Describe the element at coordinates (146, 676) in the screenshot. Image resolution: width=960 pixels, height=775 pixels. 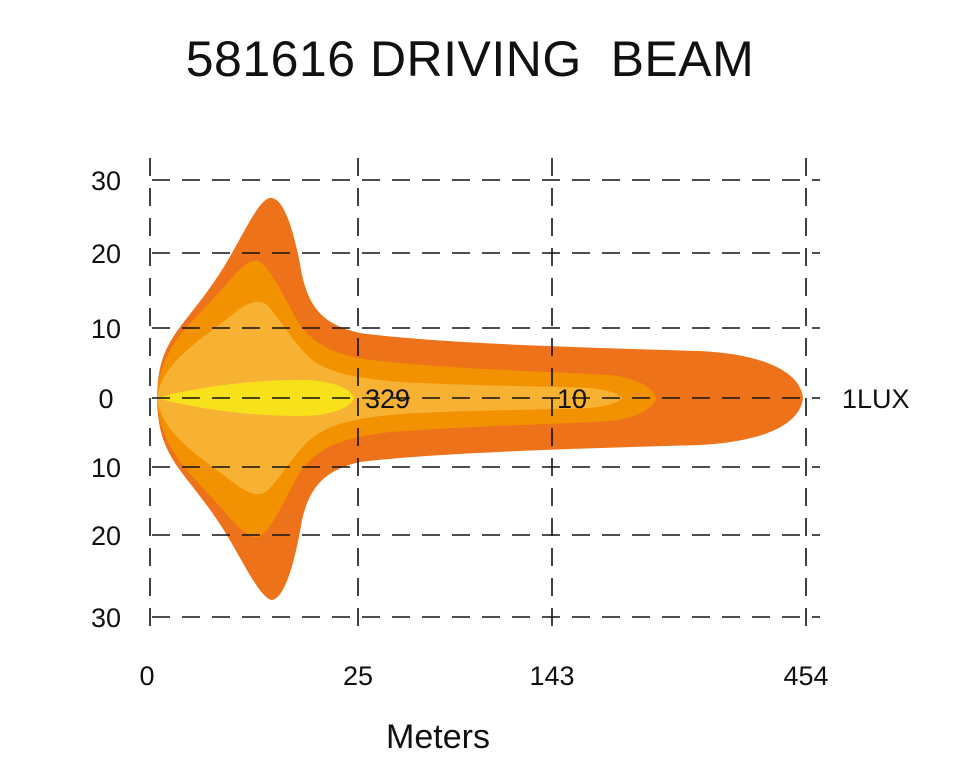
I see `x-tick-label: 0` at that location.